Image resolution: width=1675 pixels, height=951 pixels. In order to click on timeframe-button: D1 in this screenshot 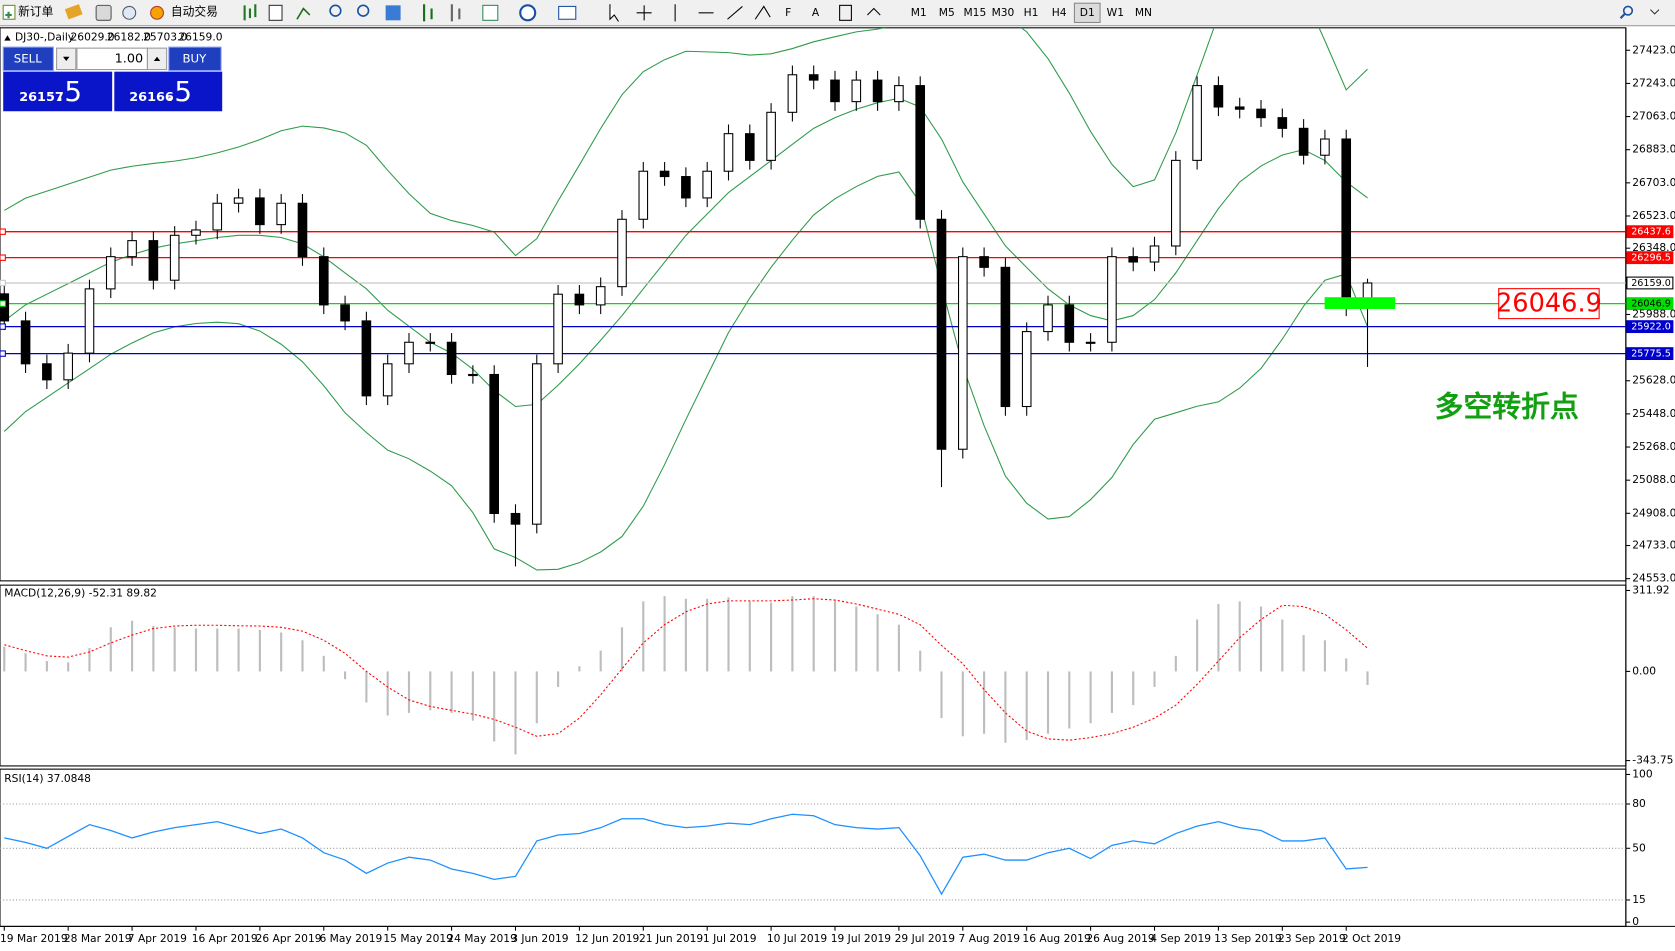, I will do `click(1087, 12)`.